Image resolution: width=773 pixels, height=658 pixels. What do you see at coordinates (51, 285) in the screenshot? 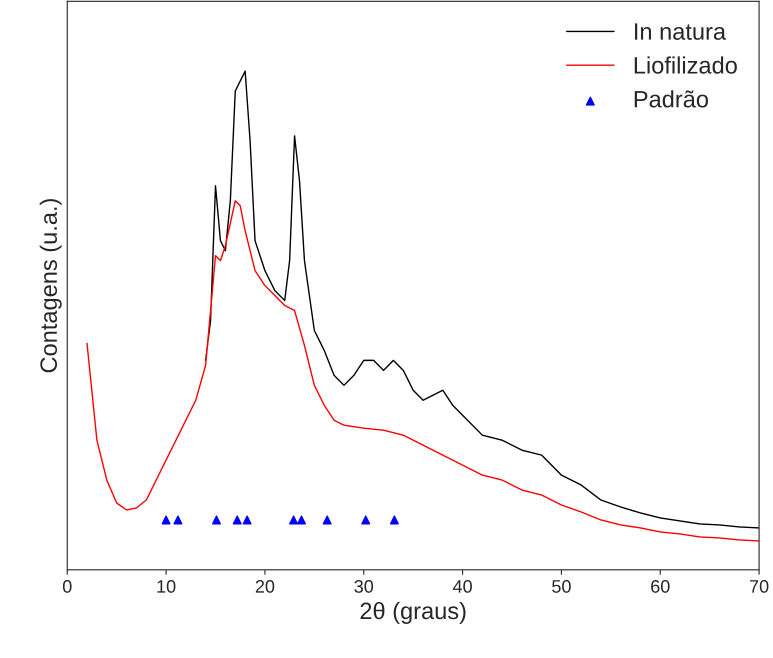
I see `y-axis-title: Contagens (u.a.)` at bounding box center [51, 285].